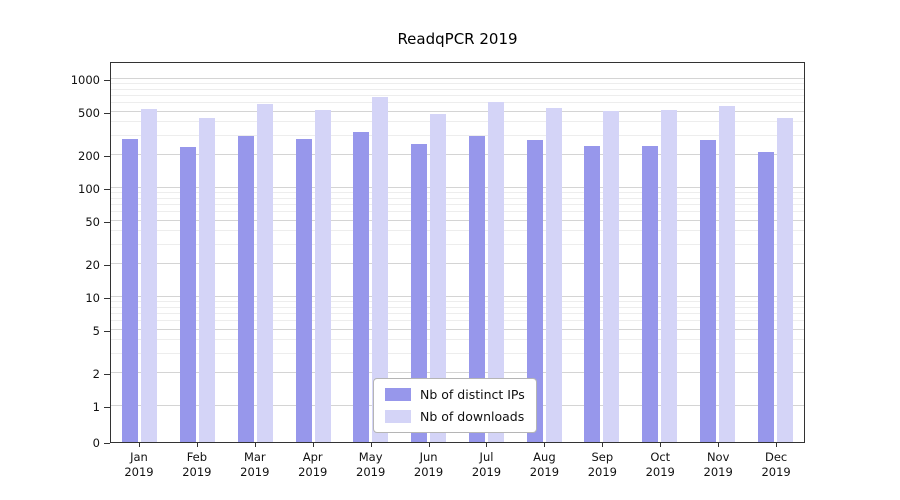  Describe the element at coordinates (130, 290) in the screenshot. I see `bar-distinct-ips-jan` at that location.